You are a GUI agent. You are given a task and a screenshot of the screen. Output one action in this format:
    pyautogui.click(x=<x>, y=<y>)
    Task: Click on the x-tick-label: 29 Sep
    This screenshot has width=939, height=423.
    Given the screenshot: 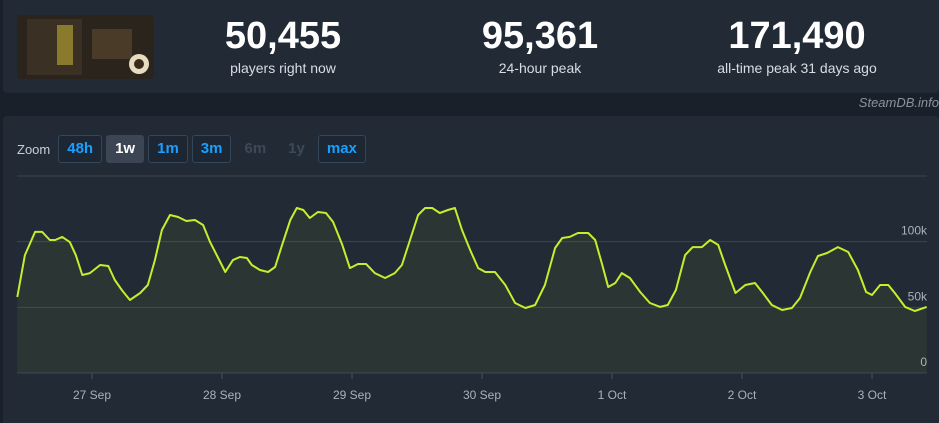 What is the action you would take?
    pyautogui.click(x=352, y=395)
    